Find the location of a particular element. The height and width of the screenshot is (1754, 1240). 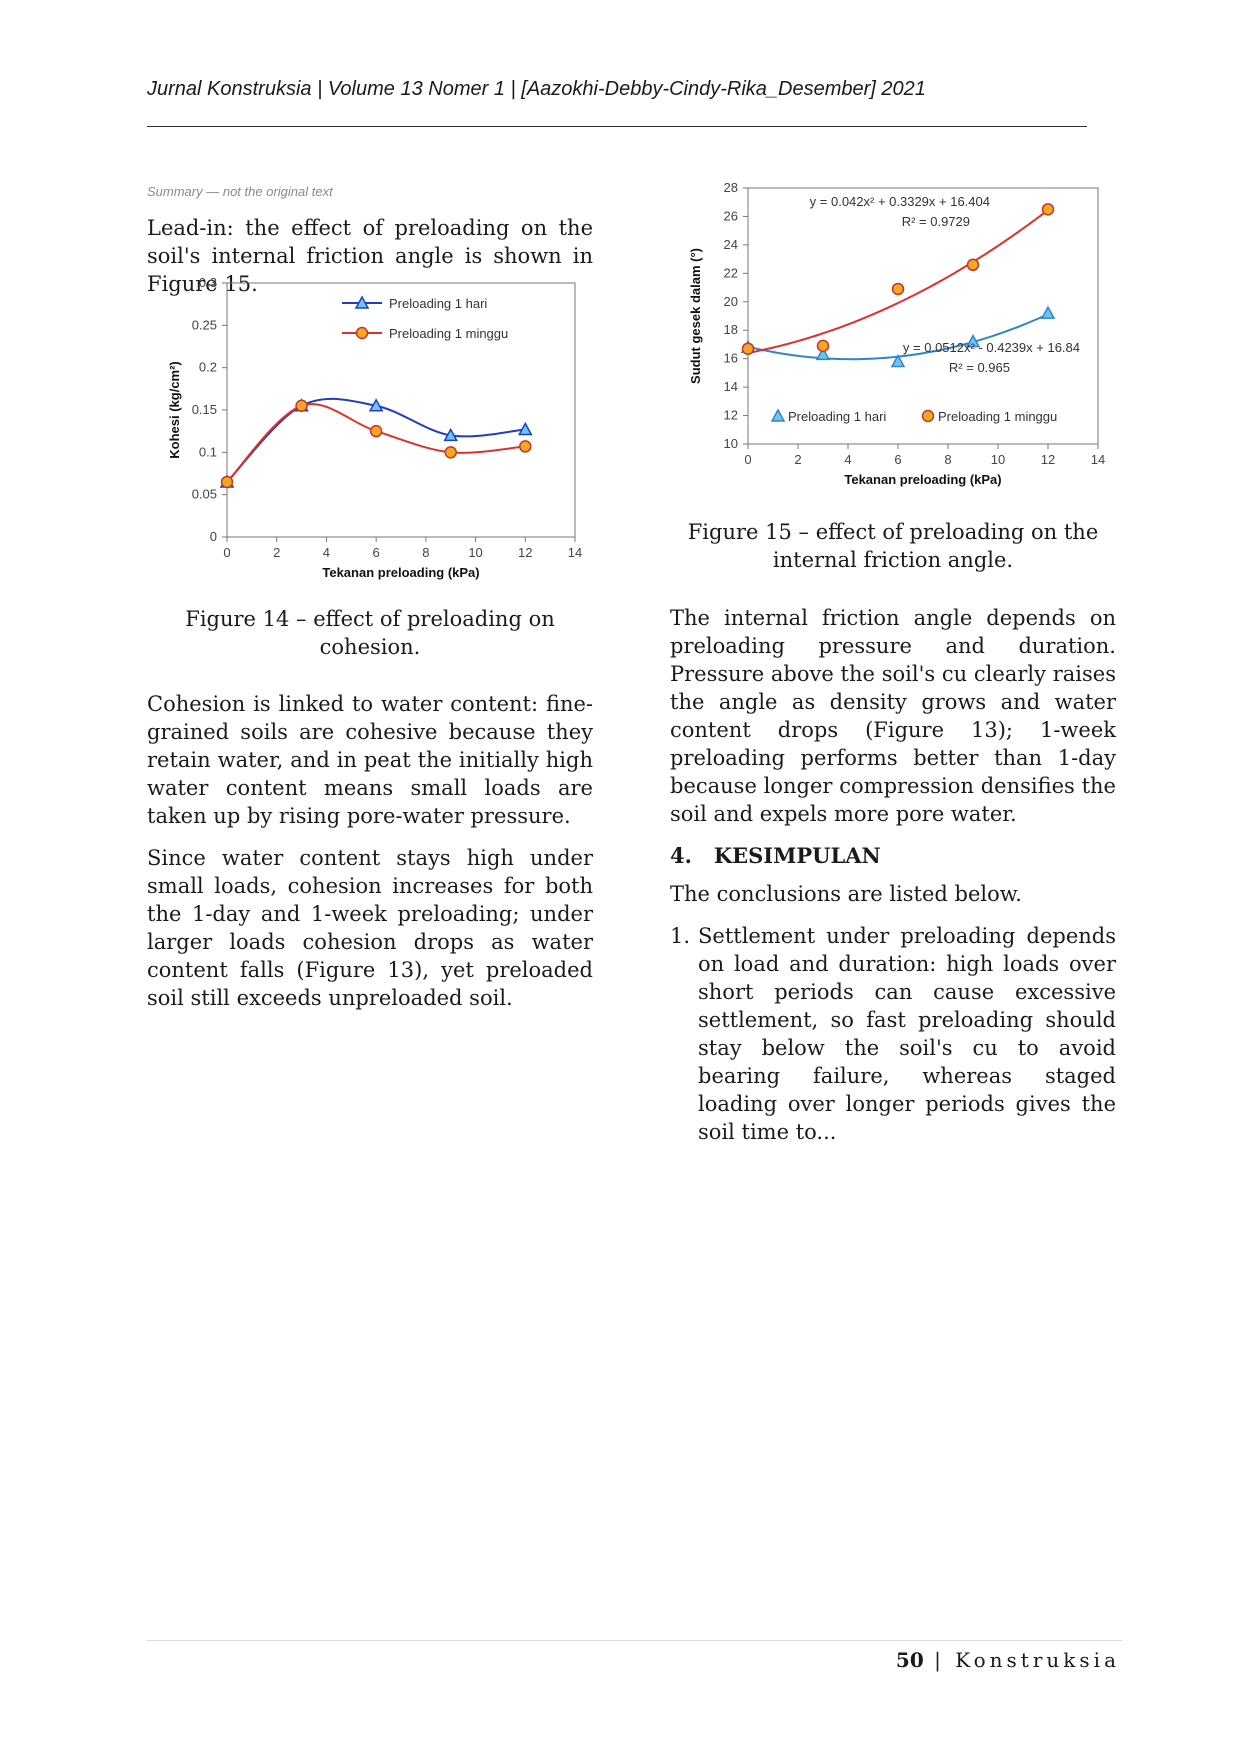

fig14-x-tick-label: 2 is located at coordinates (276, 552).